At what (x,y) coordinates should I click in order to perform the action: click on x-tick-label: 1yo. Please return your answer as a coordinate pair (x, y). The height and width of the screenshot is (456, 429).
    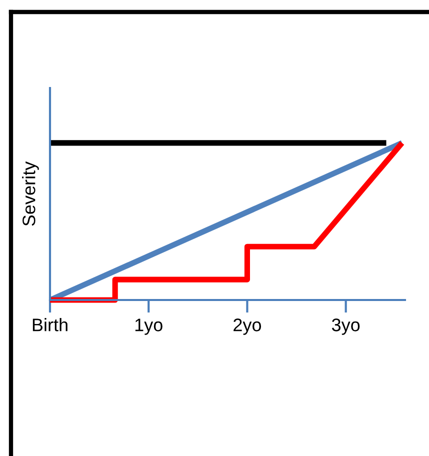
    Looking at the image, I should click on (148, 326).